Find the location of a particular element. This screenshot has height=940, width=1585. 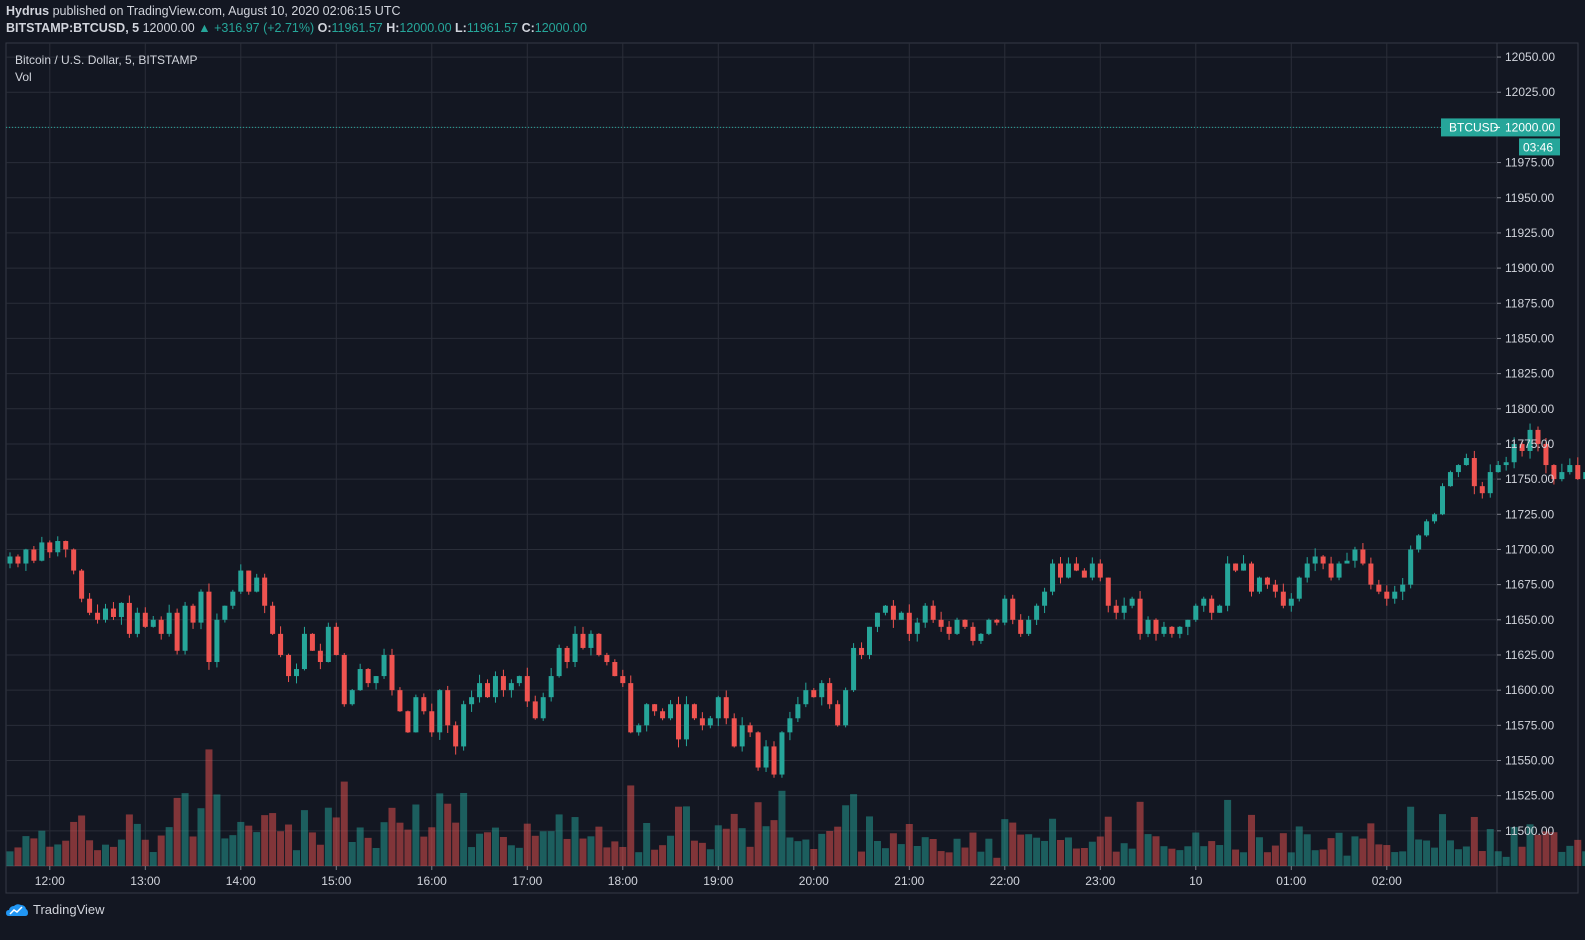

last-price: 12000.00 is located at coordinates (168, 28).